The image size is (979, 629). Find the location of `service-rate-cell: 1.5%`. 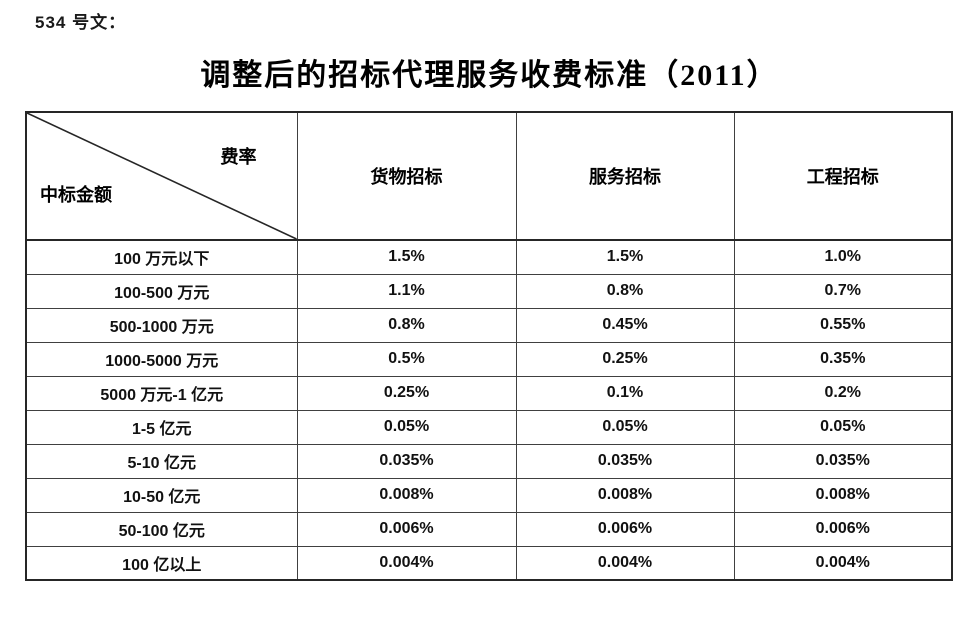

service-rate-cell: 1.5% is located at coordinates (625, 257).